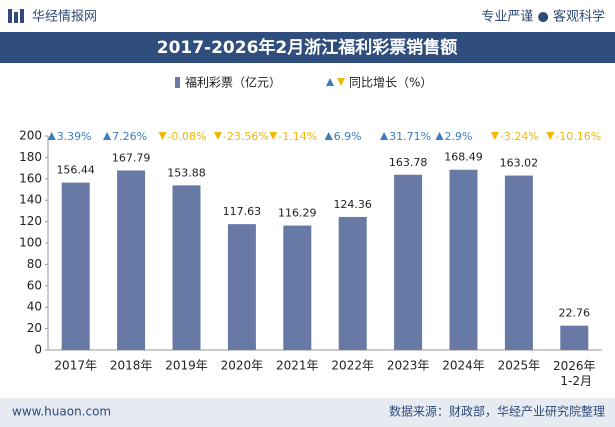 The width and height of the screenshot is (615, 427). What do you see at coordinates (390, 83) in the screenshot?
I see `legend-label: 同比增长（%）` at bounding box center [390, 83].